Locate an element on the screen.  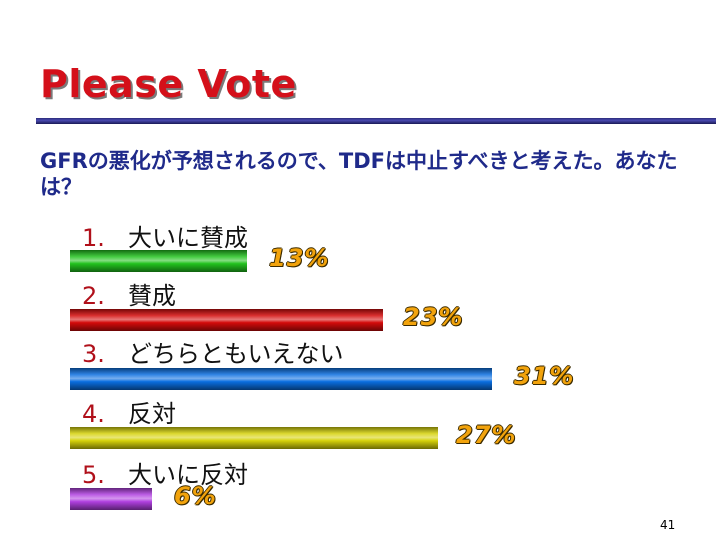
option-label: 賛成 is located at coordinates (152, 296).